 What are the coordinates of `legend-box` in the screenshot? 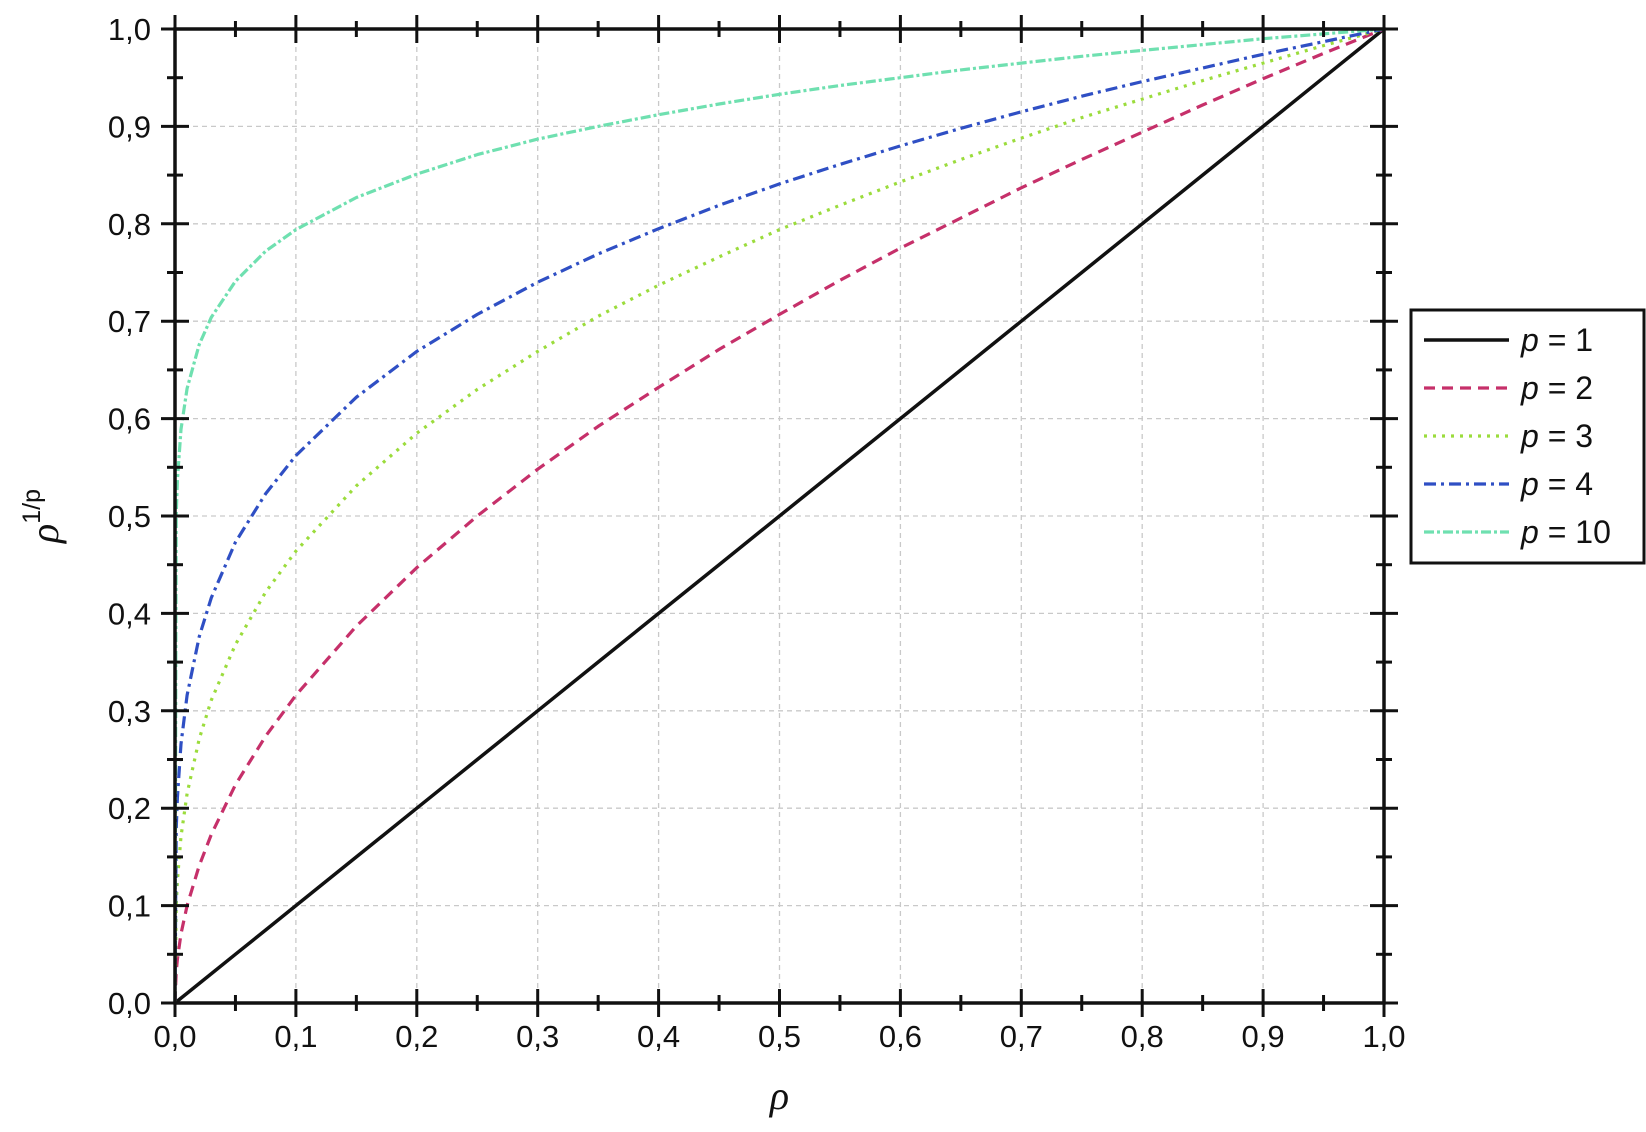 It's located at (1527, 436).